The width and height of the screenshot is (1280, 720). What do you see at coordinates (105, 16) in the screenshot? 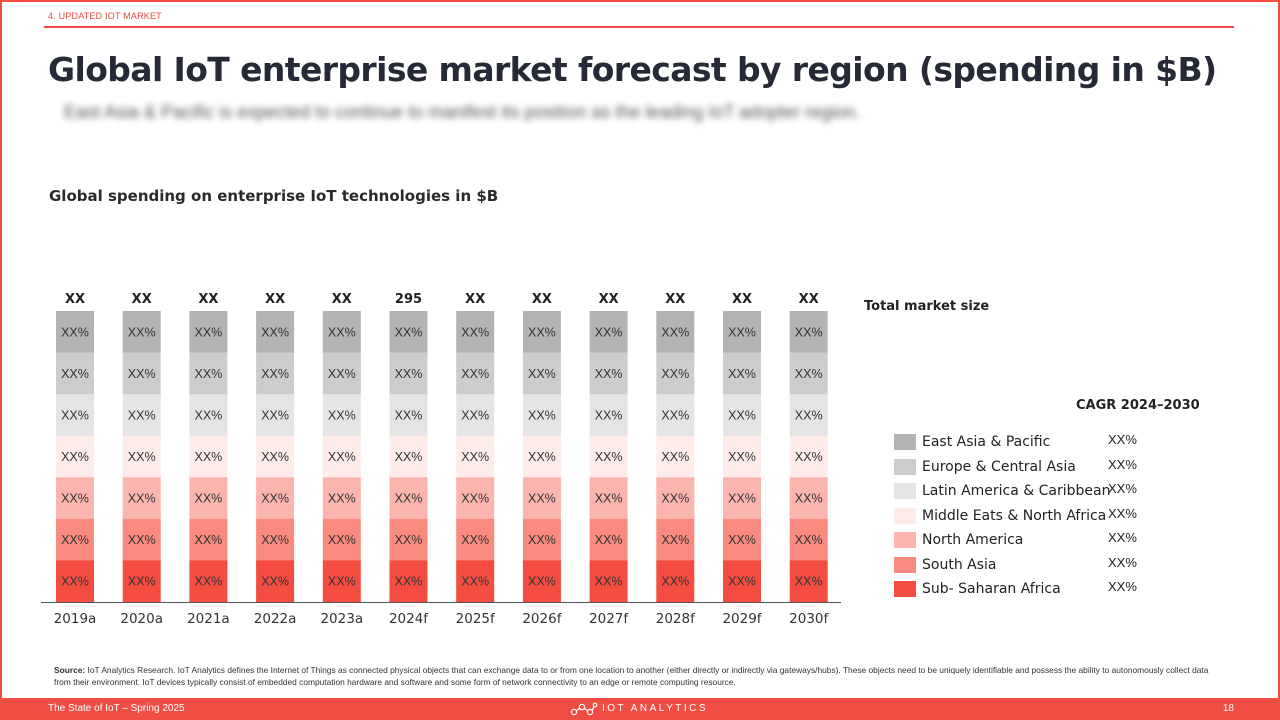
I see `section-tag: 4. UPDATED IOT MARKET` at bounding box center [105, 16].